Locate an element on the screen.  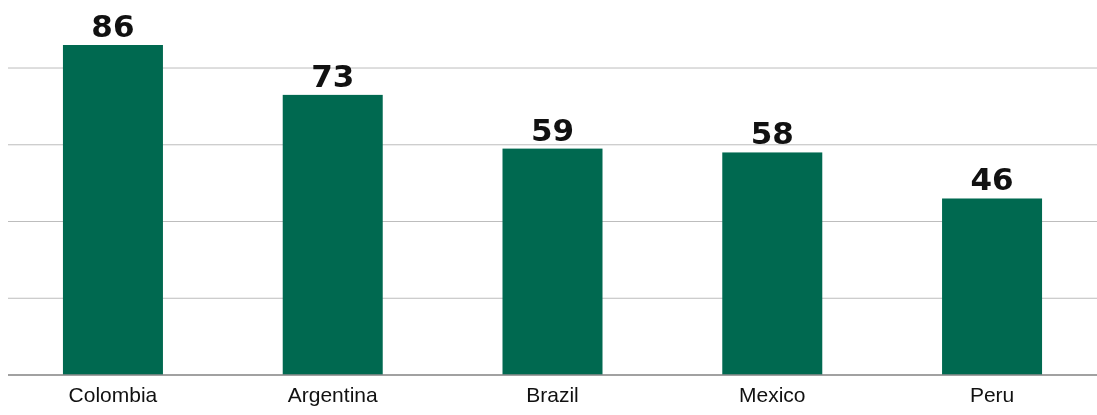
data-label: 73 is located at coordinates (333, 75).